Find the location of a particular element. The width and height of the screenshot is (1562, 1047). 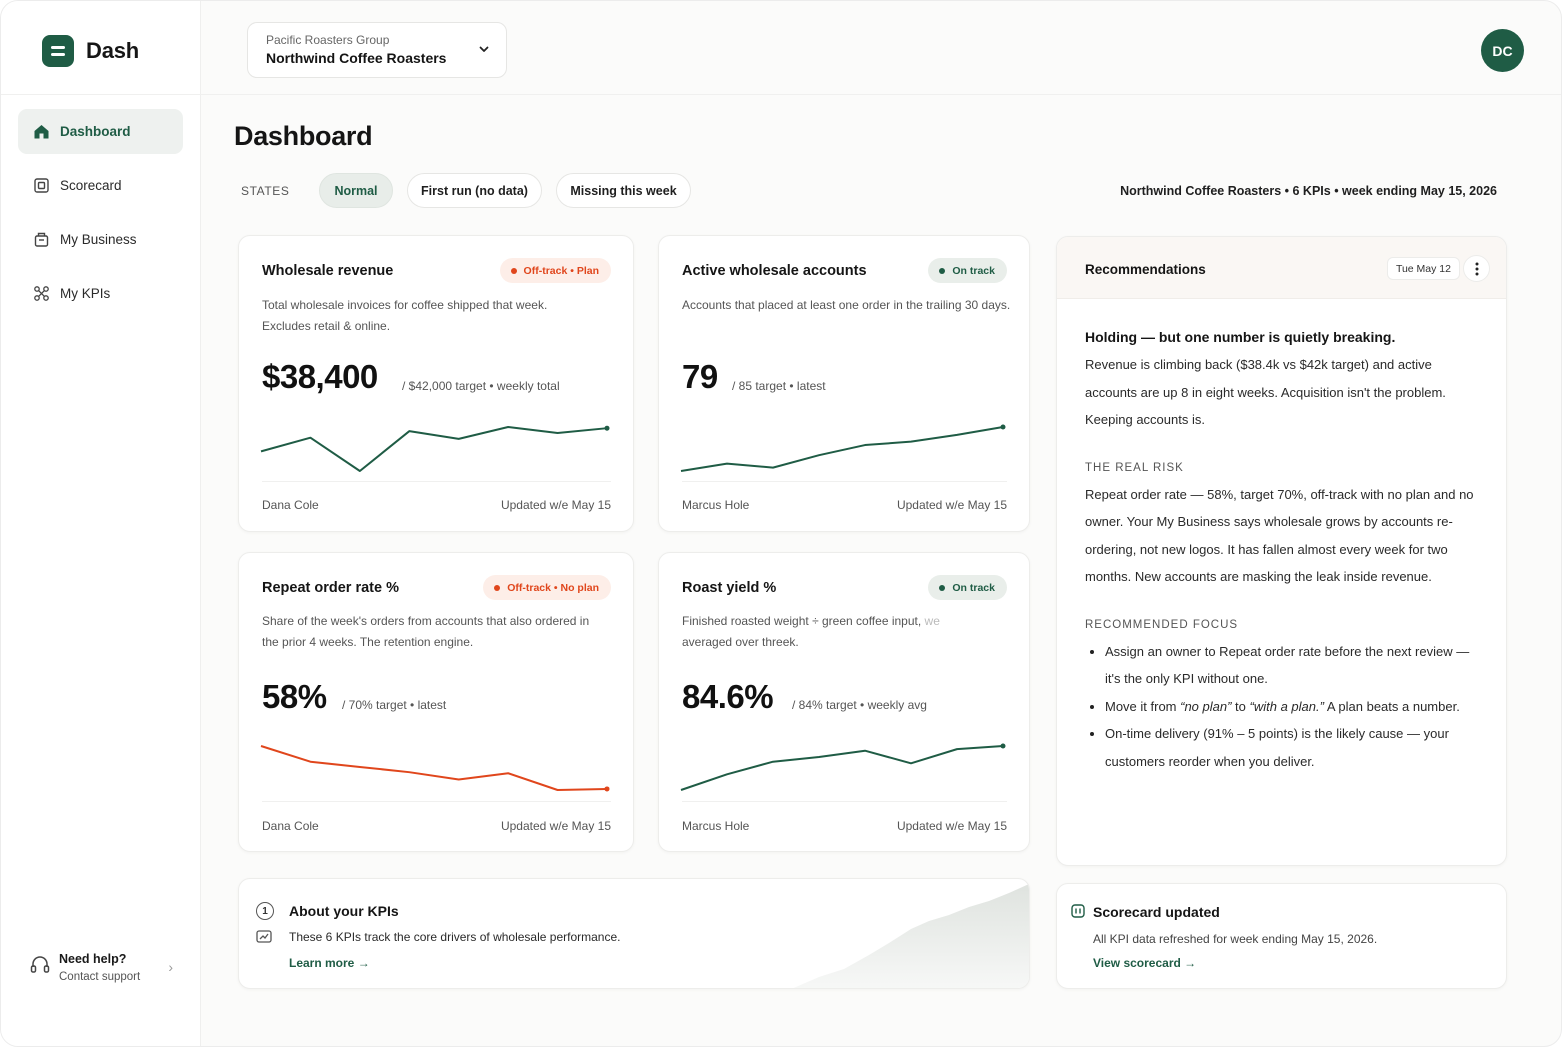

org-name: Northwind Coffee Roasters is located at coordinates (356, 58).